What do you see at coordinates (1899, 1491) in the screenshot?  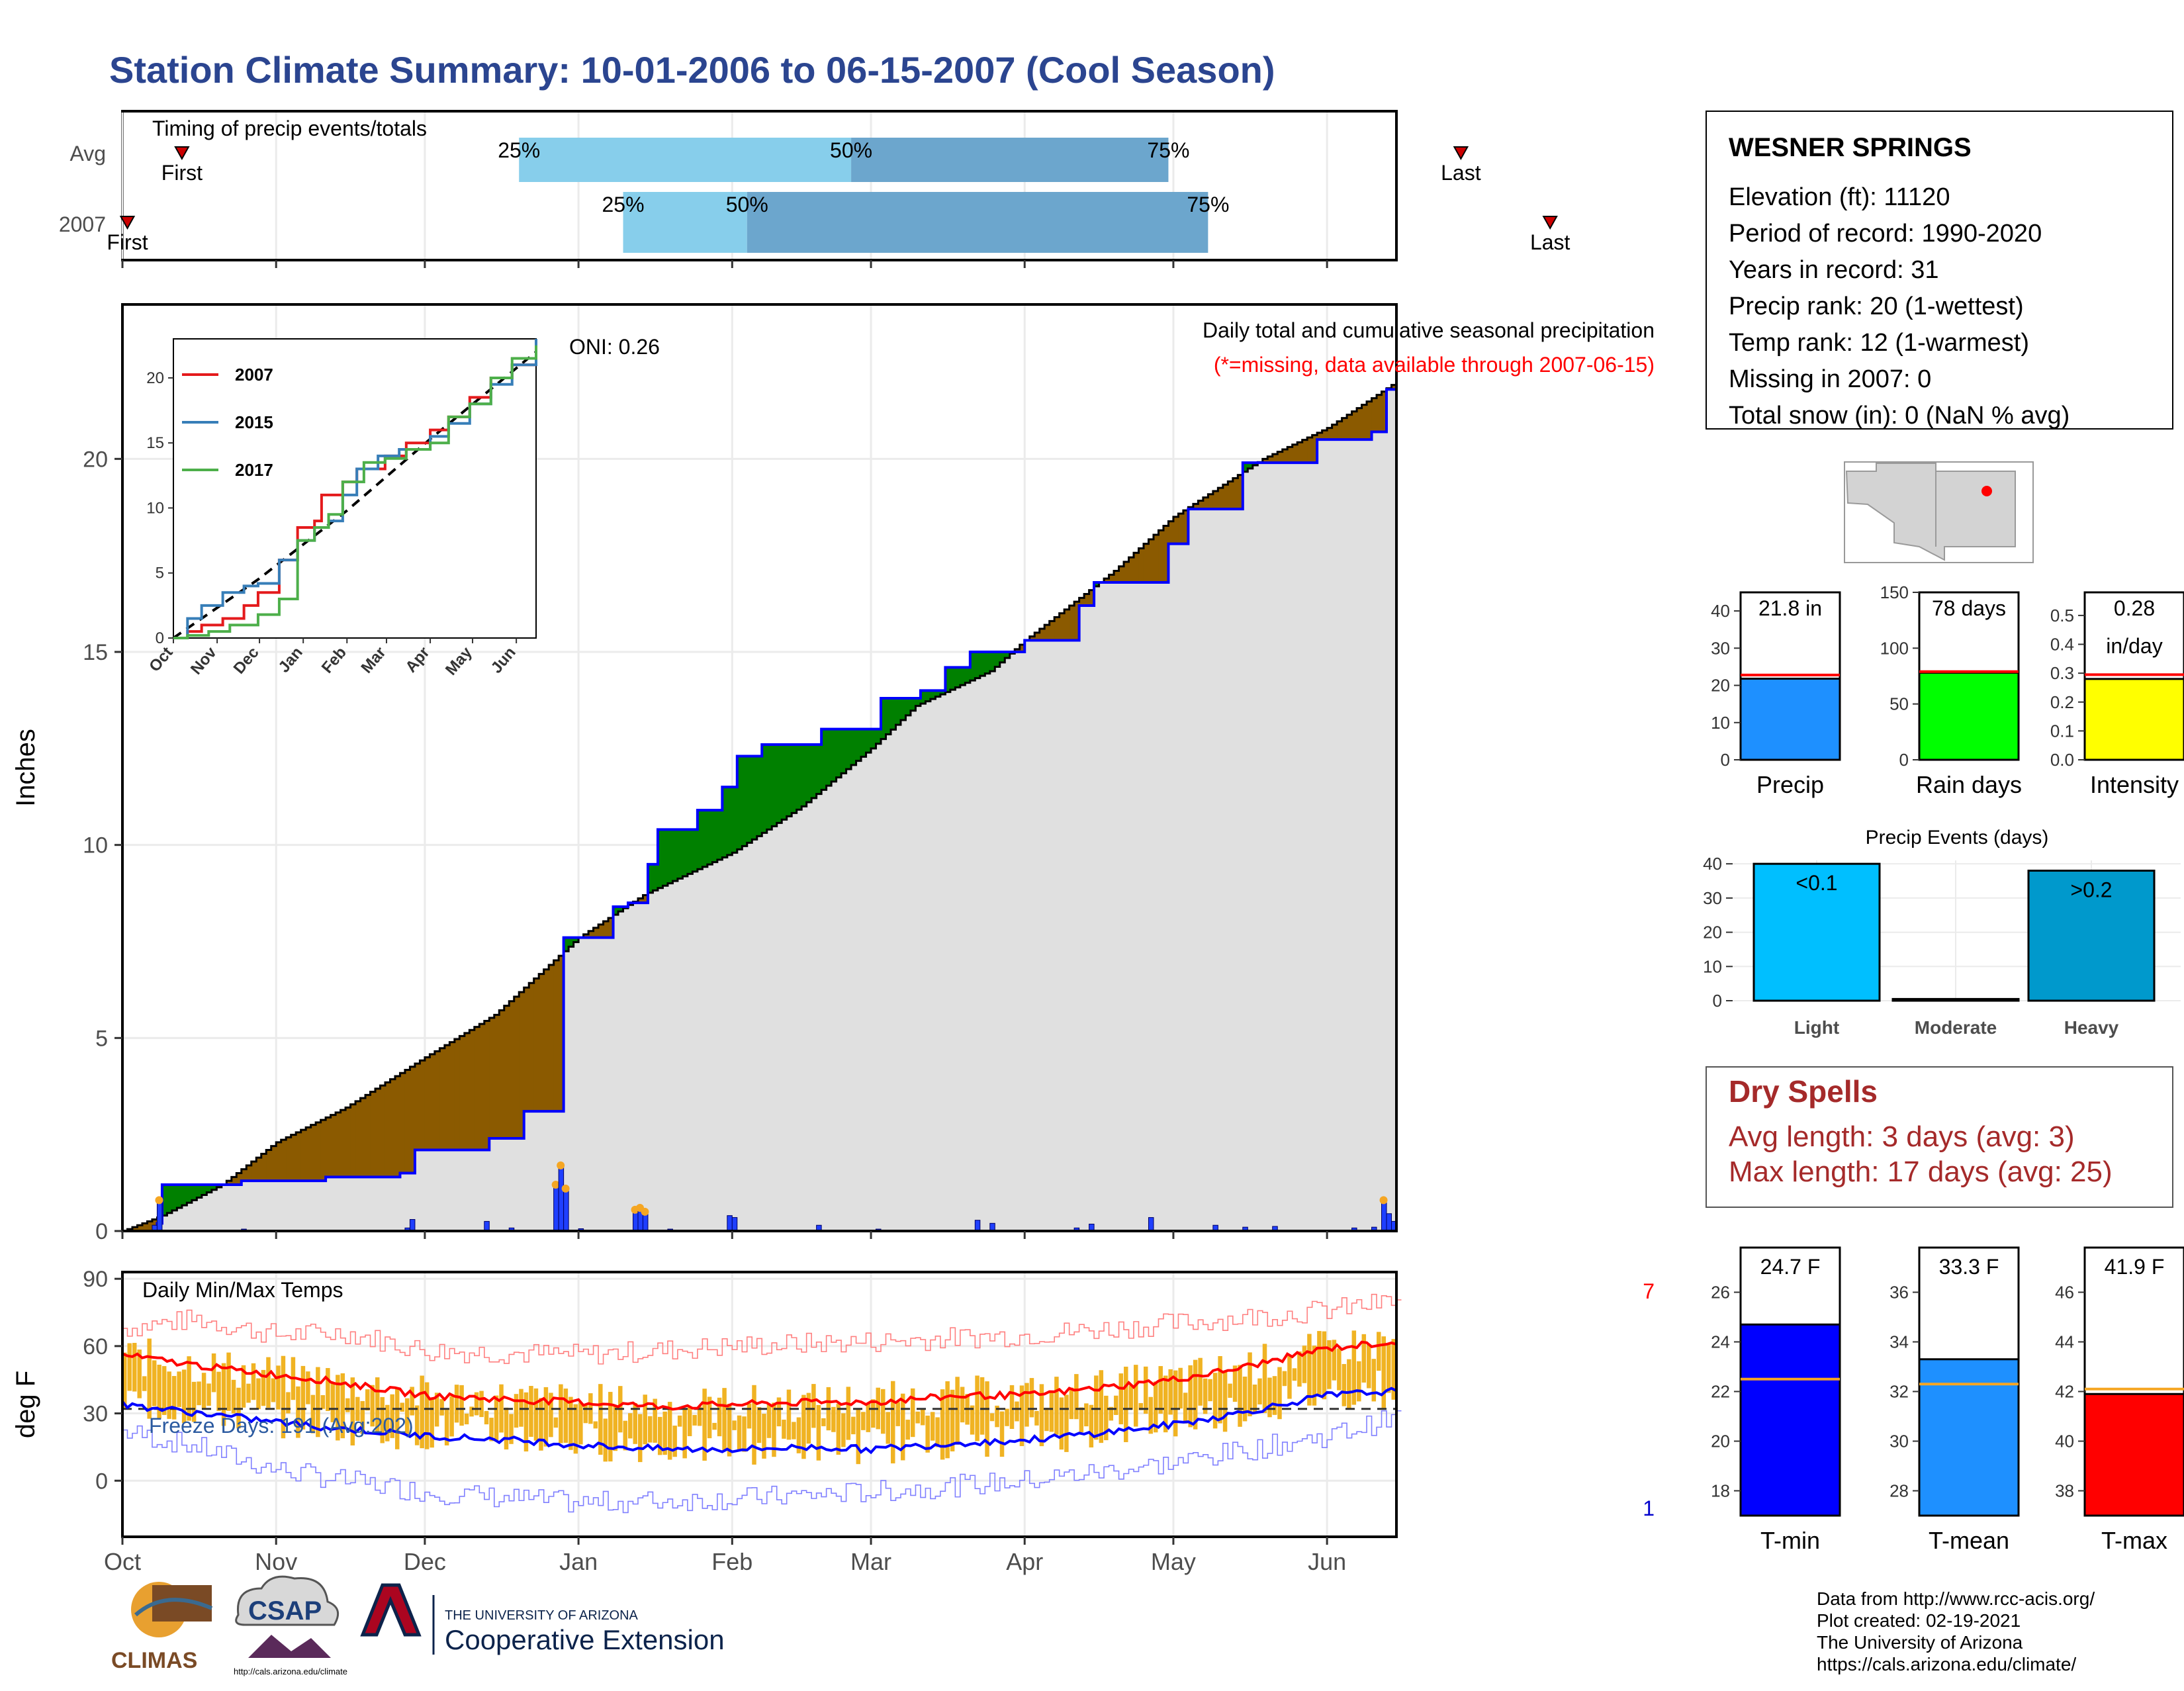 I see `temp-summary-ytick-label: 28` at bounding box center [1899, 1491].